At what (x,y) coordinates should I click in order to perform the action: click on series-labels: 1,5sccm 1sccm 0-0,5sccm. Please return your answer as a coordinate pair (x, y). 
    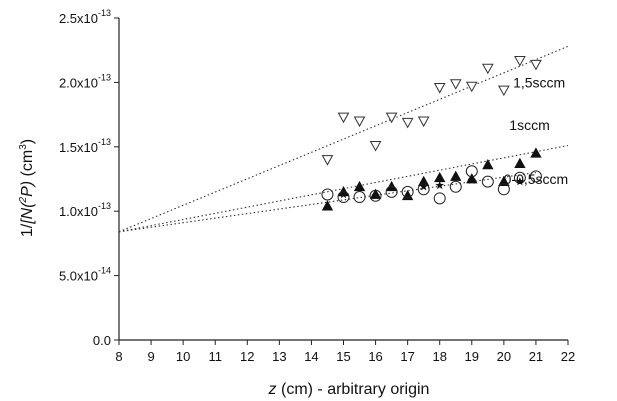
    Looking at the image, I should click on (536, 131).